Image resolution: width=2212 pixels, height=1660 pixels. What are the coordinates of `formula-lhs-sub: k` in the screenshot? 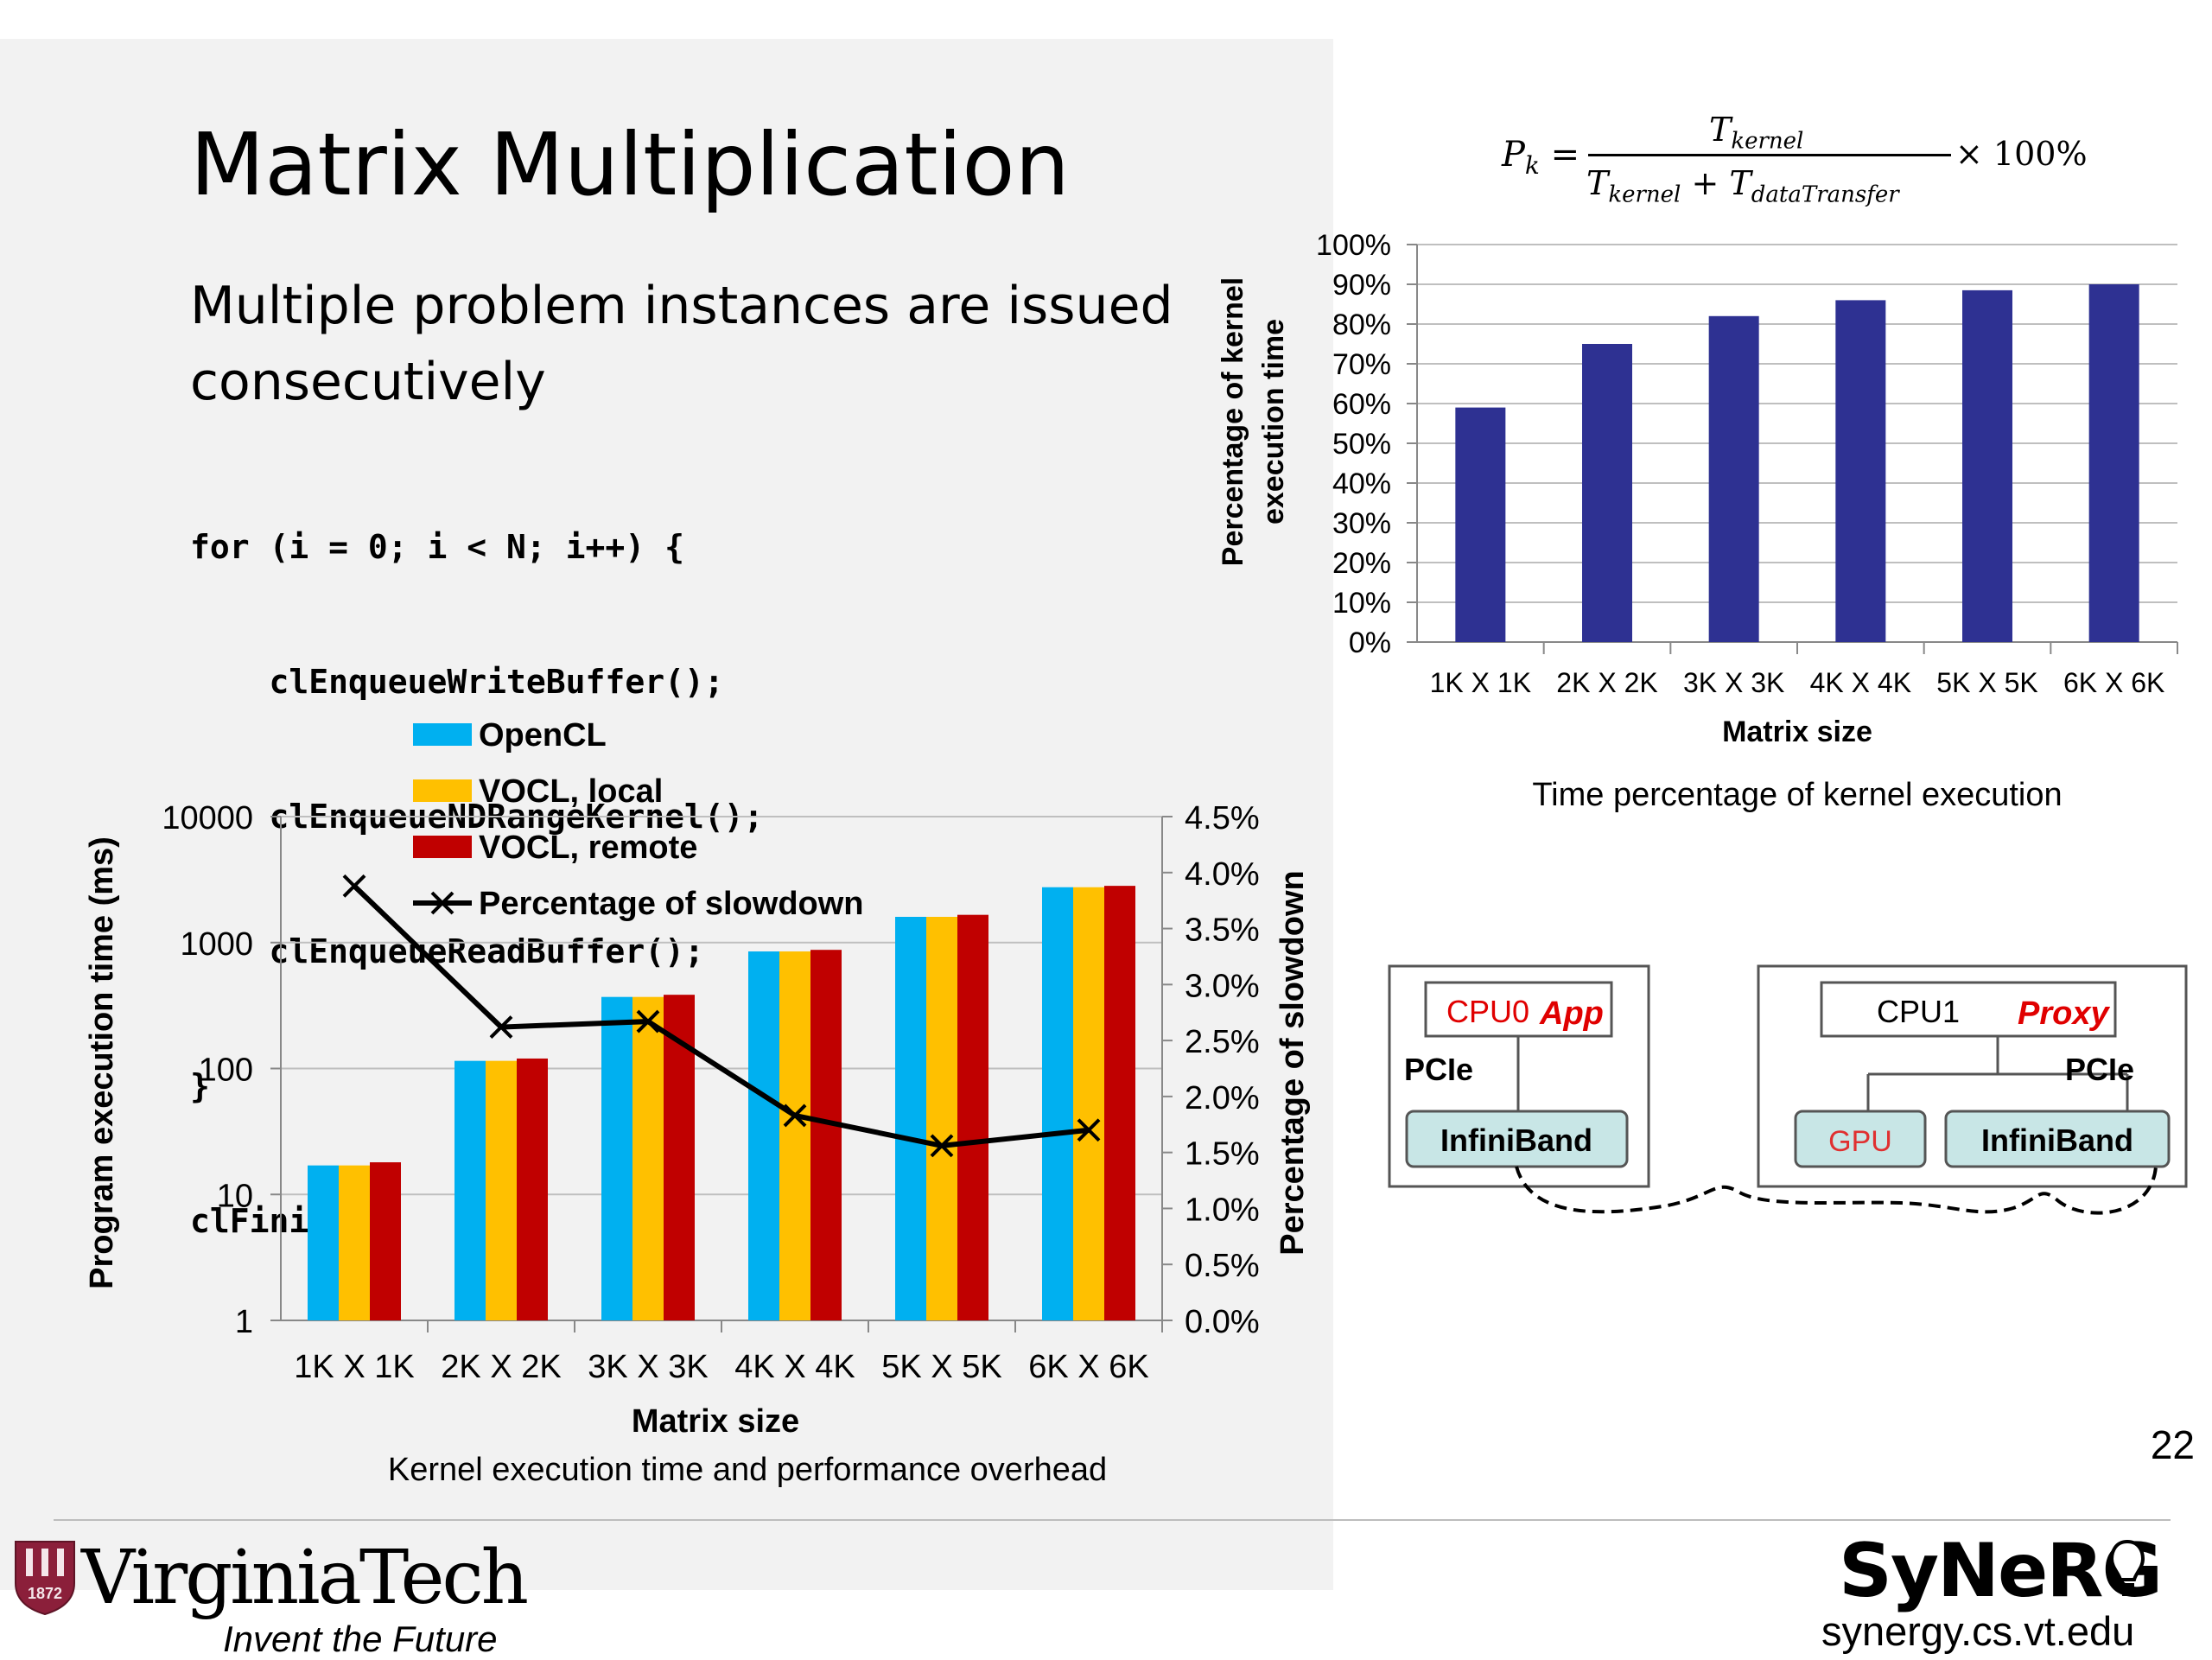 It's located at (1532, 165).